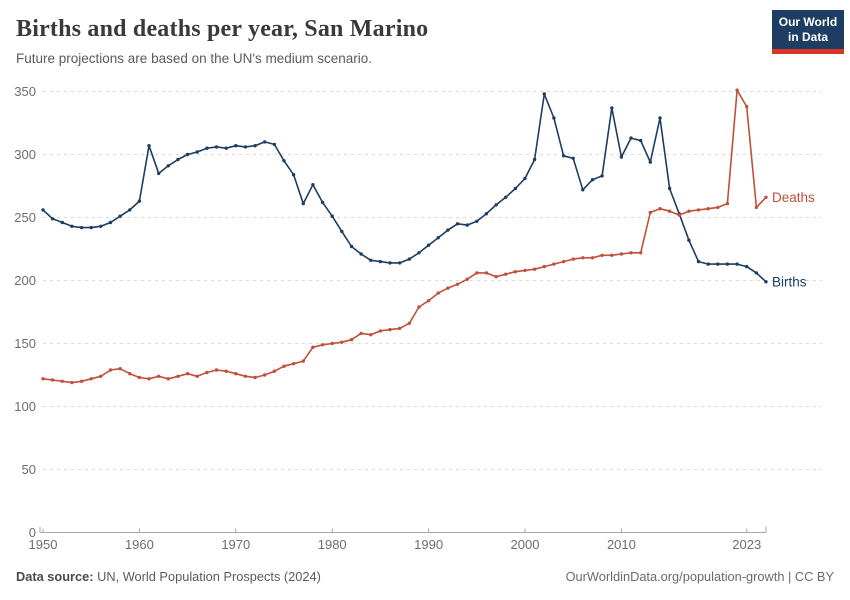 The height and width of the screenshot is (600, 850). I want to click on owid-logo: Our World in Data, so click(808, 32).